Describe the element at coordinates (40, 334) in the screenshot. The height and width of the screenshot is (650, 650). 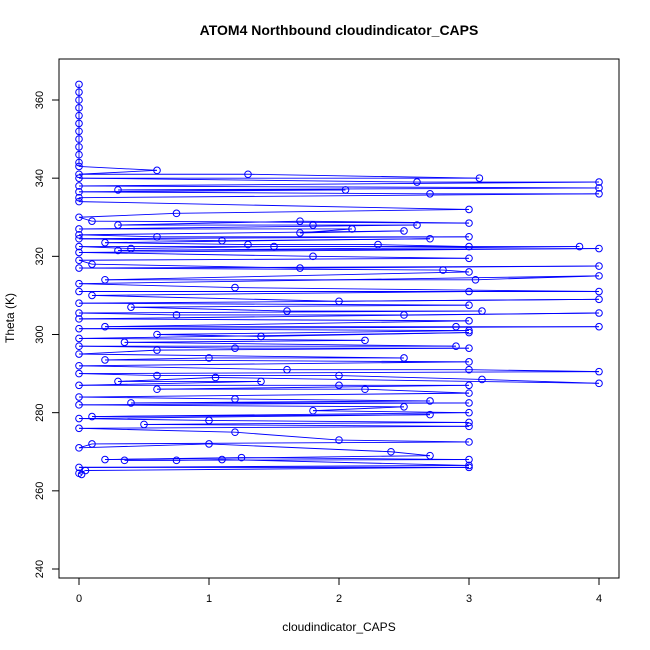
I see `y-tick-label: 300` at that location.